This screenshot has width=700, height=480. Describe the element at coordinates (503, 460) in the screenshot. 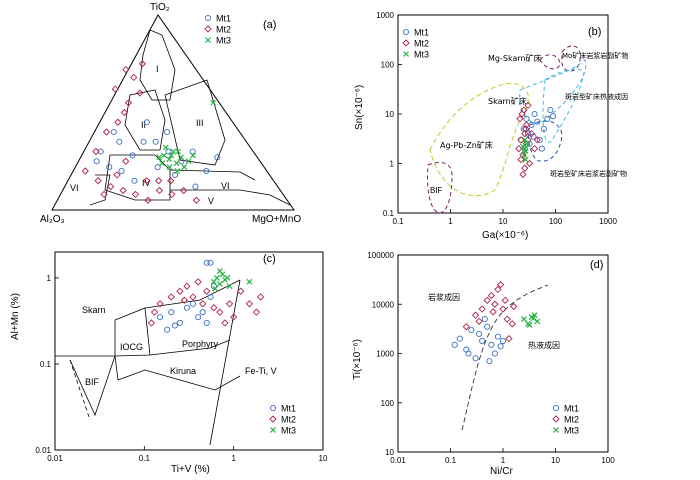

I see `x-tick-label-2: 1` at that location.